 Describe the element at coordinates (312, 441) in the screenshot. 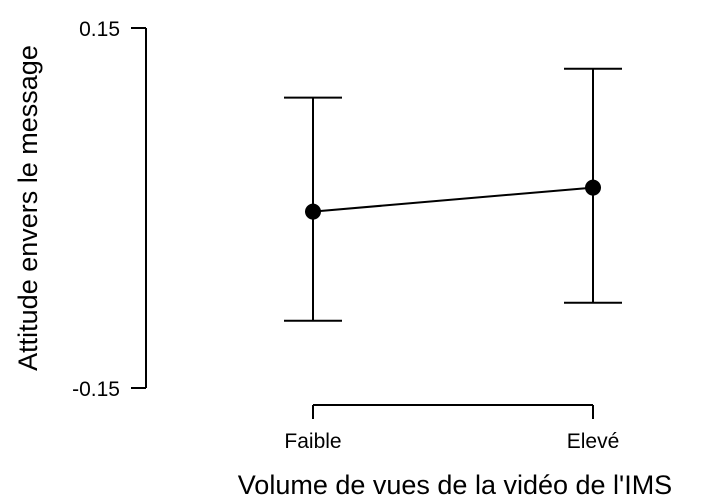

I see `x-tick-label-faible: Faible` at that location.